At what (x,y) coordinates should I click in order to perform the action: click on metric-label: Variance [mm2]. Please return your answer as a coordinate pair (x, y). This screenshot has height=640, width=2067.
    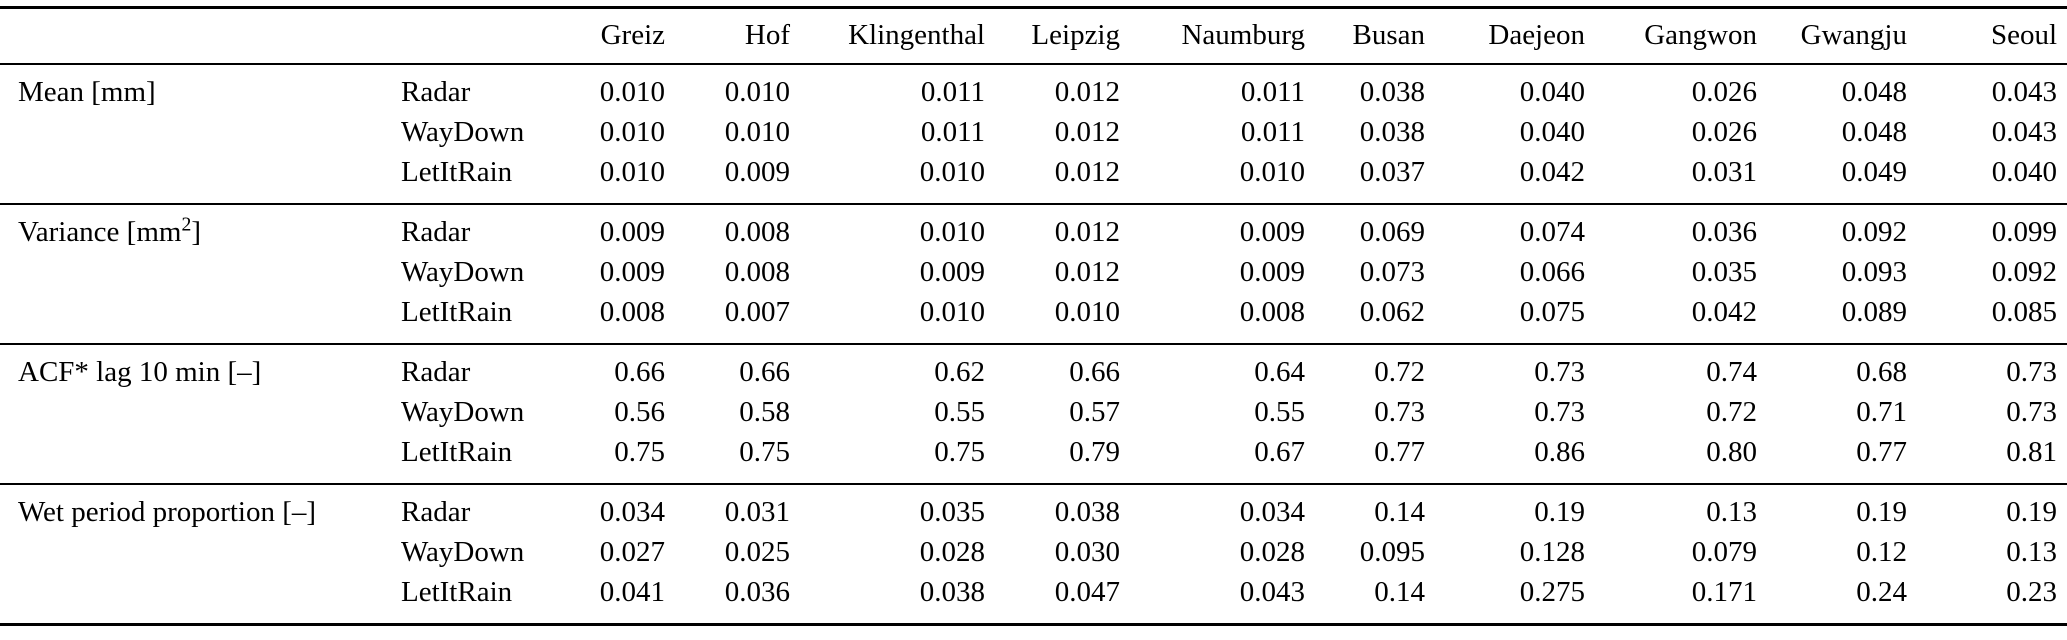
    Looking at the image, I should click on (187, 274).